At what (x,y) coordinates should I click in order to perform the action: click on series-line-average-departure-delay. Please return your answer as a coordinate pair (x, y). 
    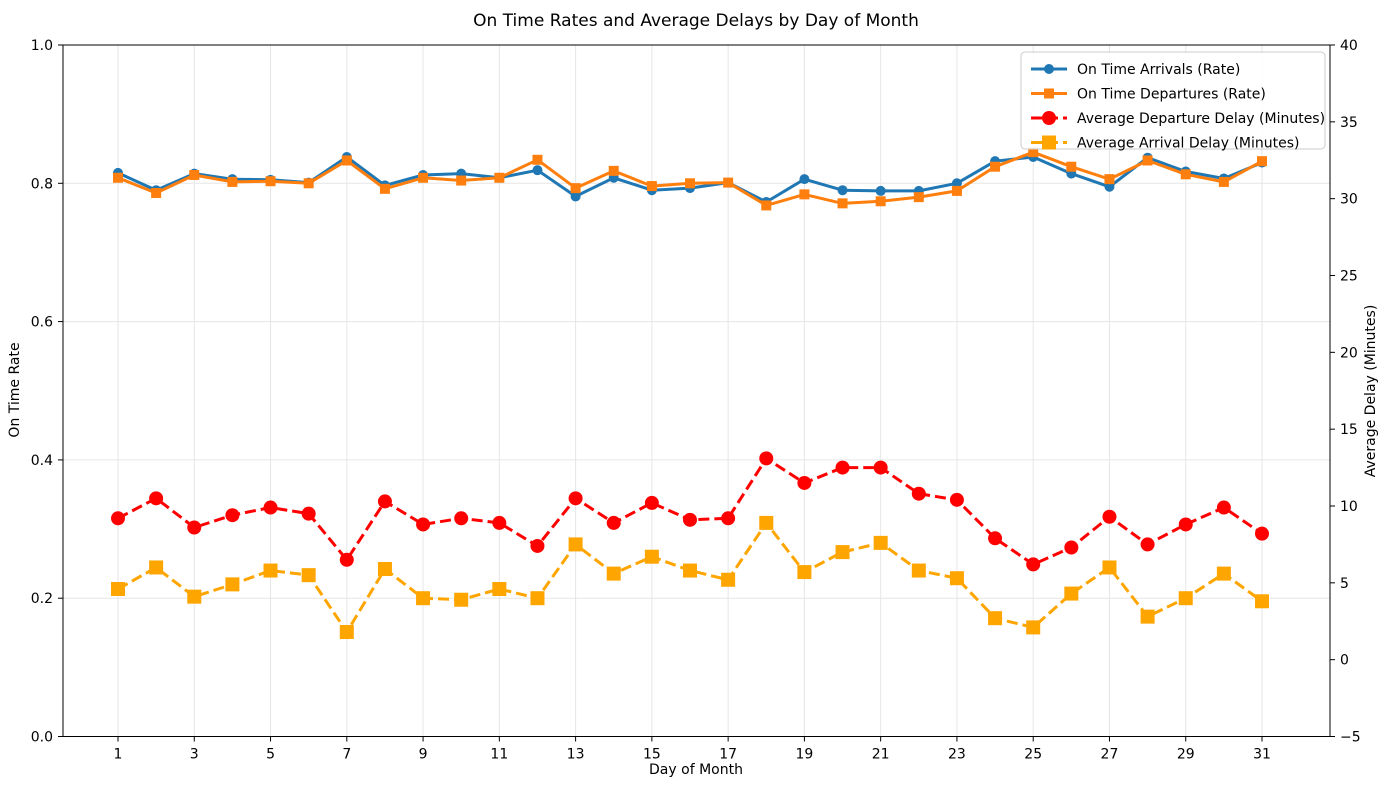
    Looking at the image, I should click on (690, 511).